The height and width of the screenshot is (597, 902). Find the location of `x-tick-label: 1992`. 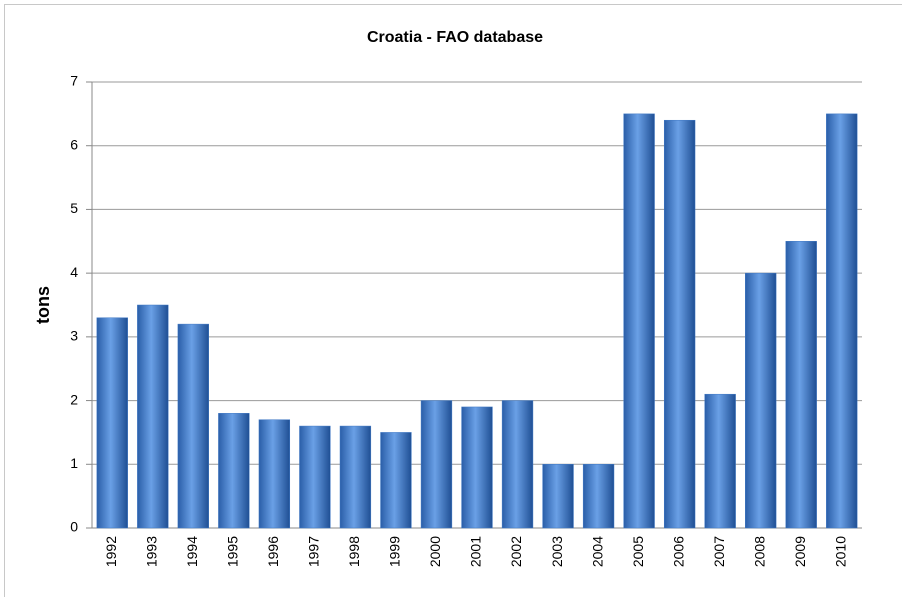

x-tick-label: 1992 is located at coordinates (111, 551).